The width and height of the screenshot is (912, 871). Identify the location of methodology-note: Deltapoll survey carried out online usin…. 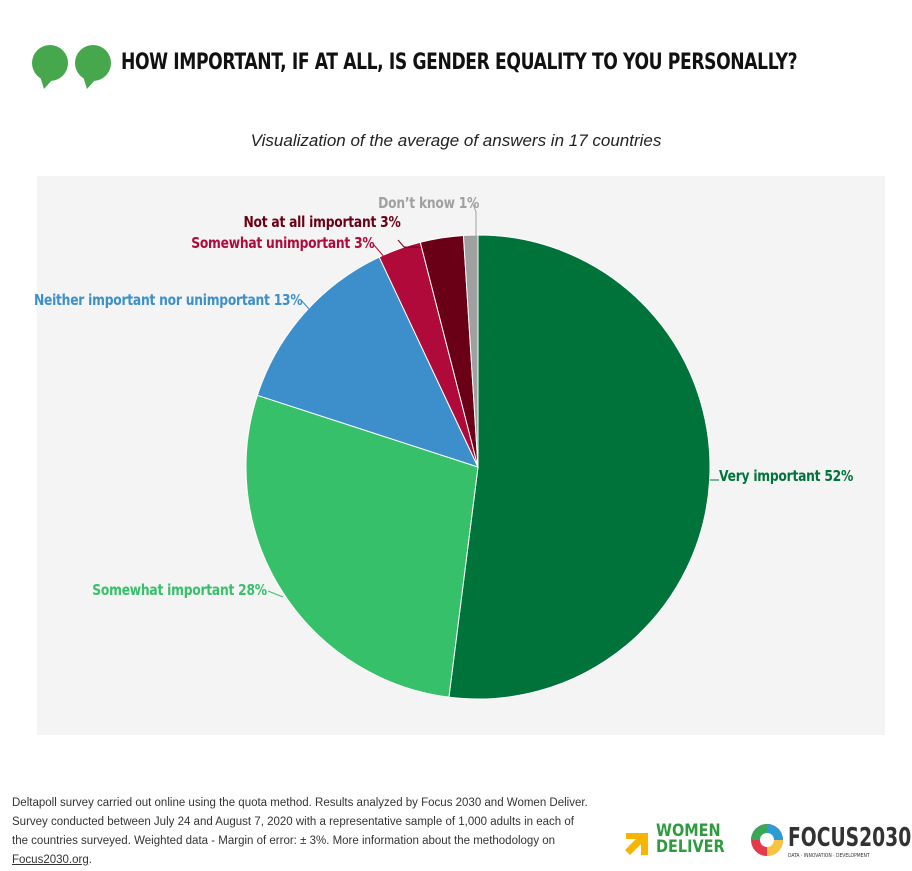
(302, 832).